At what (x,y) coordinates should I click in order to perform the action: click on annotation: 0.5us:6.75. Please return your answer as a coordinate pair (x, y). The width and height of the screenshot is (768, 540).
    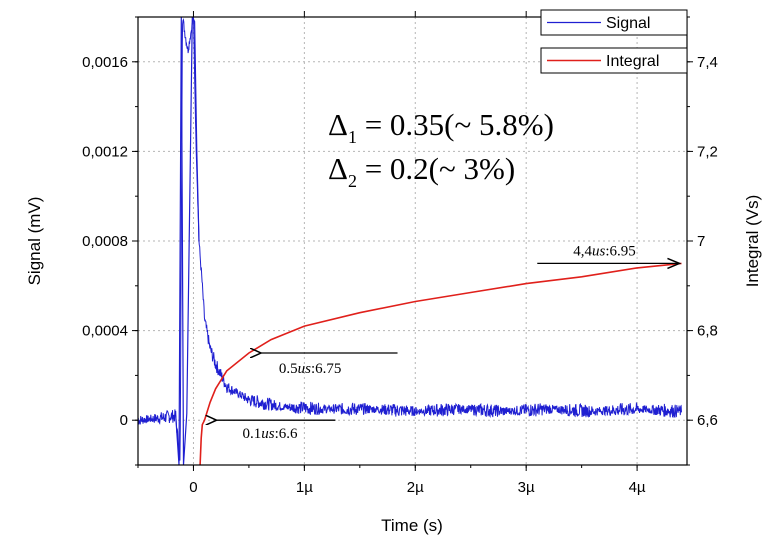
    Looking at the image, I should click on (329, 365).